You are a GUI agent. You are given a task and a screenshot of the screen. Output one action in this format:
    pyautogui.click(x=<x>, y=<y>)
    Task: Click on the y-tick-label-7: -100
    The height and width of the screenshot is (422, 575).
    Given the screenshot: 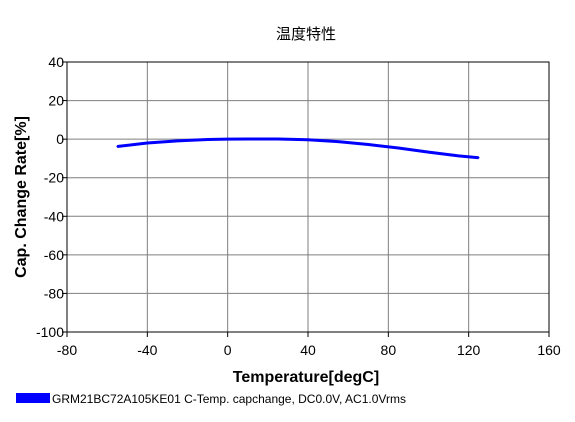 What is the action you would take?
    pyautogui.click(x=50, y=332)
    